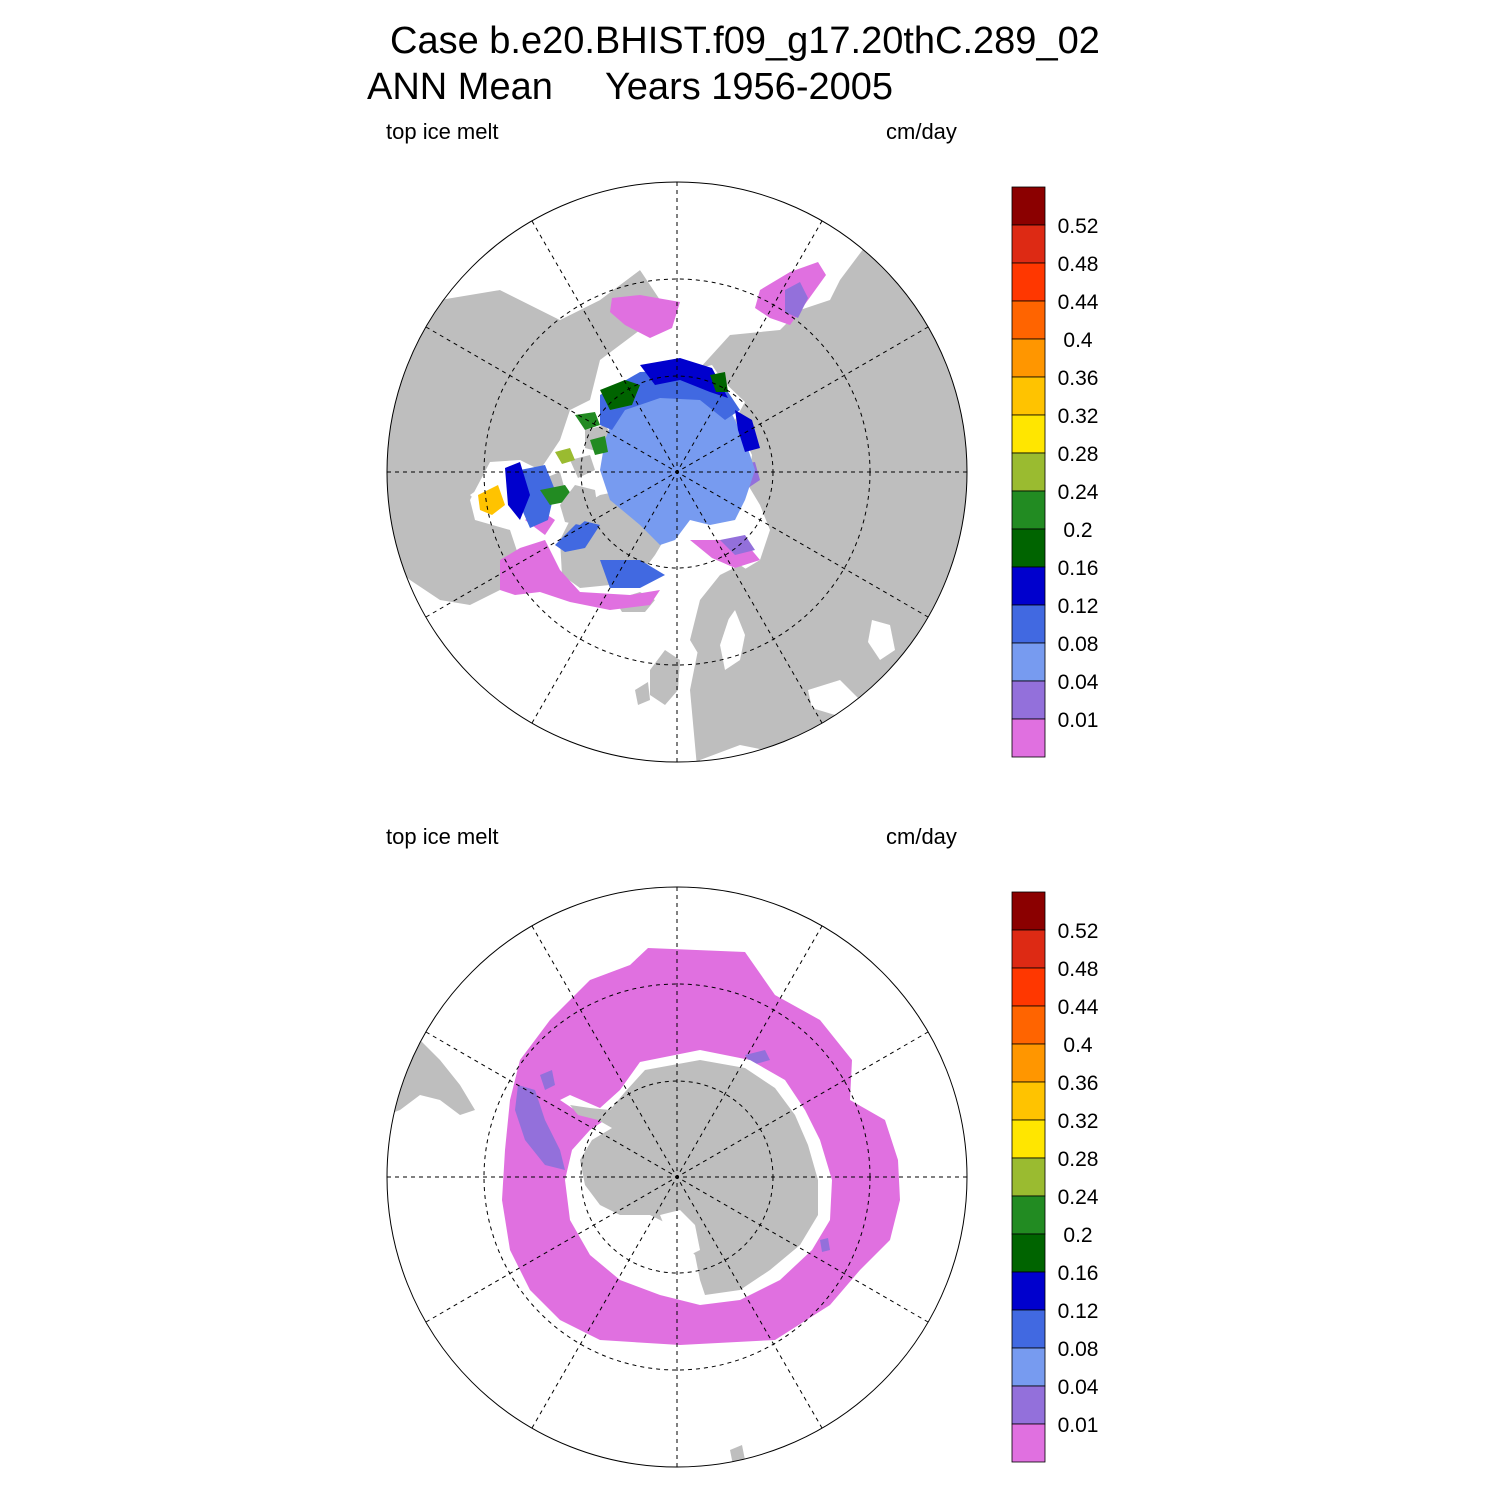  I want to click on south-colorbar-tick-label: 0.08, so click(1078, 1349).